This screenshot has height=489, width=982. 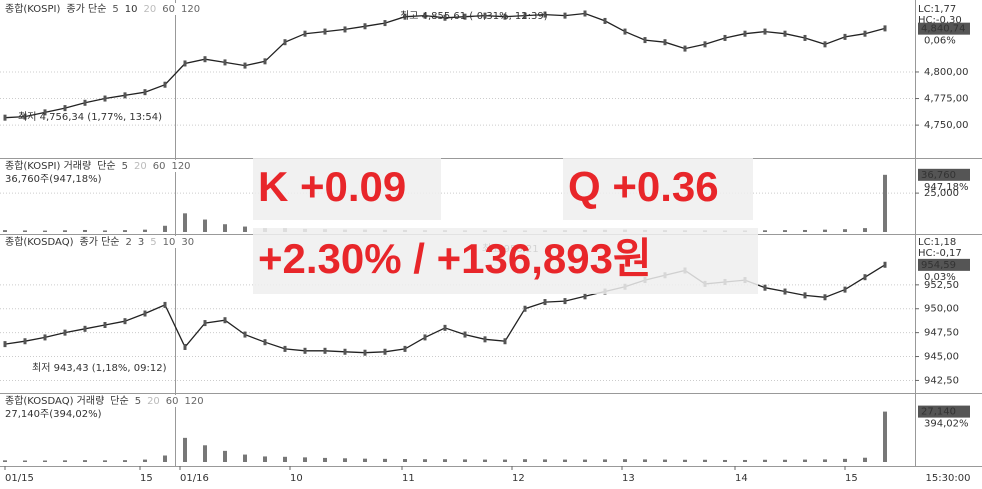 I want to click on ma-label: 2, so click(x=128, y=242).